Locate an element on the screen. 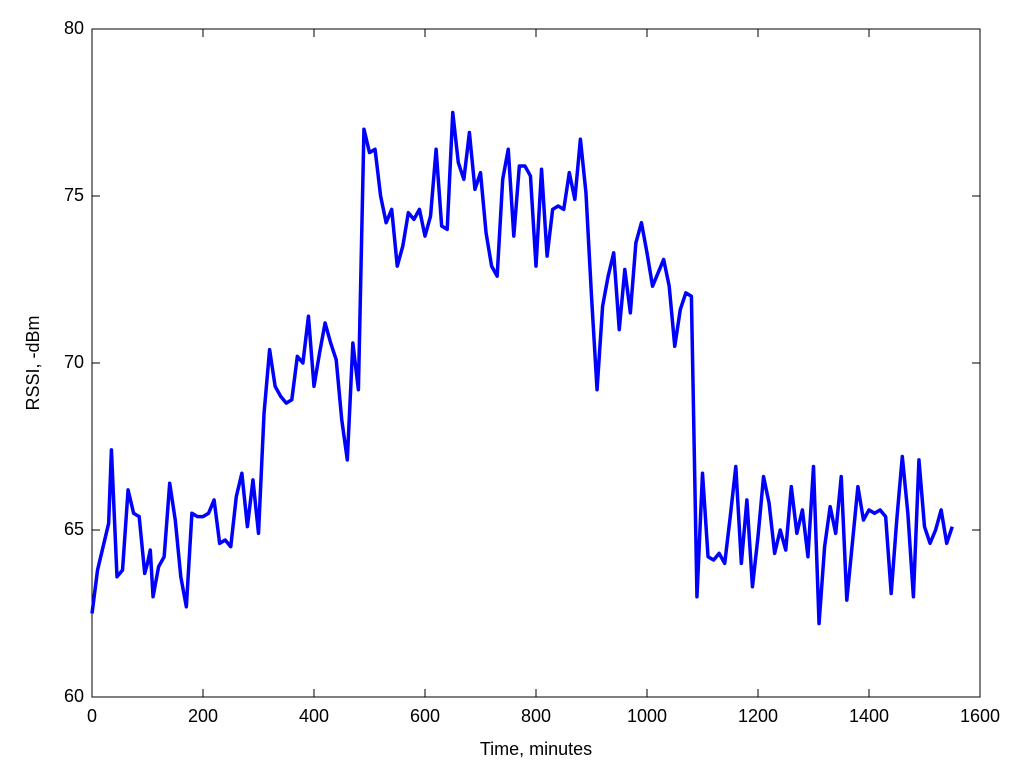  x-axis-label: Time, minutes is located at coordinates (536, 749).